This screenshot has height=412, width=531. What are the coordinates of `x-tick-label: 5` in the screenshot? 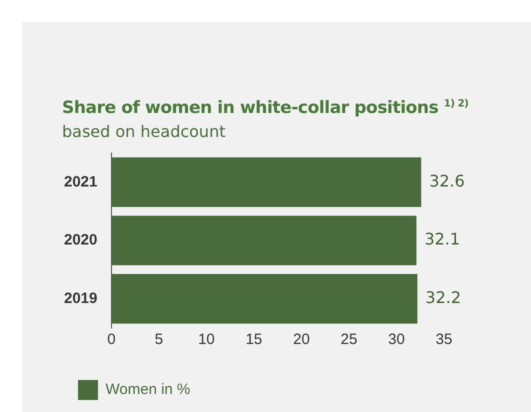 It's located at (159, 339).